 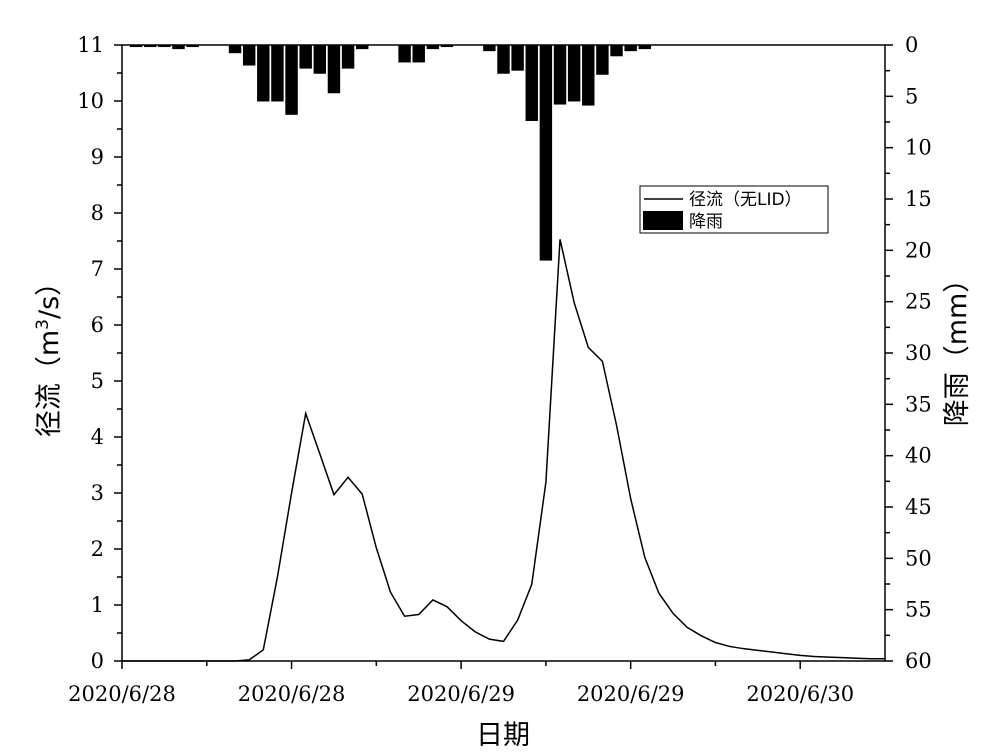 What do you see at coordinates (97, 605) in the screenshot?
I see `y-left-tick-label: 1` at bounding box center [97, 605].